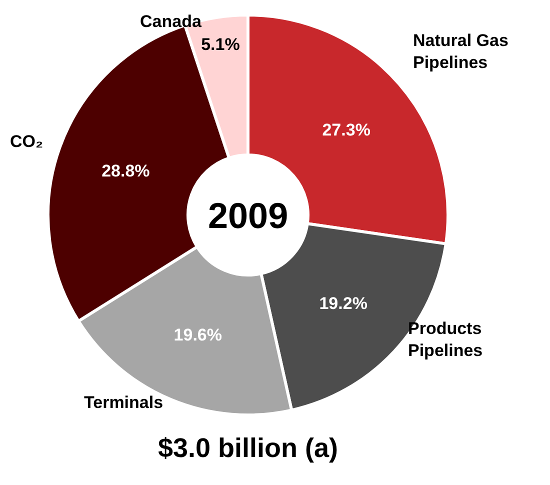  I want to click on text: 2009, so click(248, 215).